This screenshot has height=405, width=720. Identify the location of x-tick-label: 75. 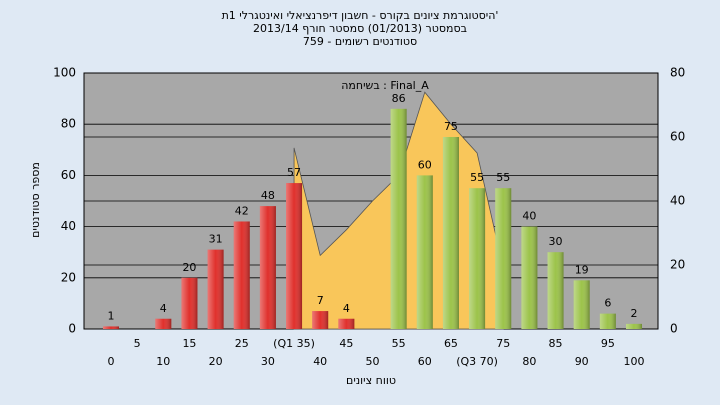
(503, 343).